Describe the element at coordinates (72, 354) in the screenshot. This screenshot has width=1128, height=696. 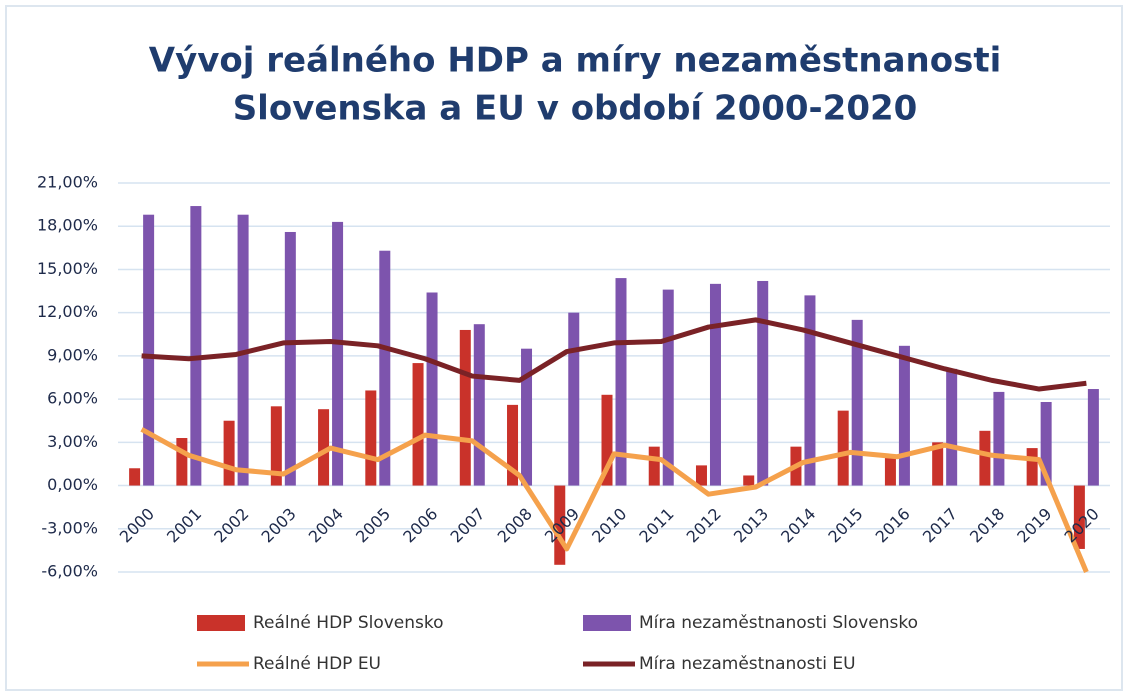
I see `y-tick-label: 9,00%` at that location.